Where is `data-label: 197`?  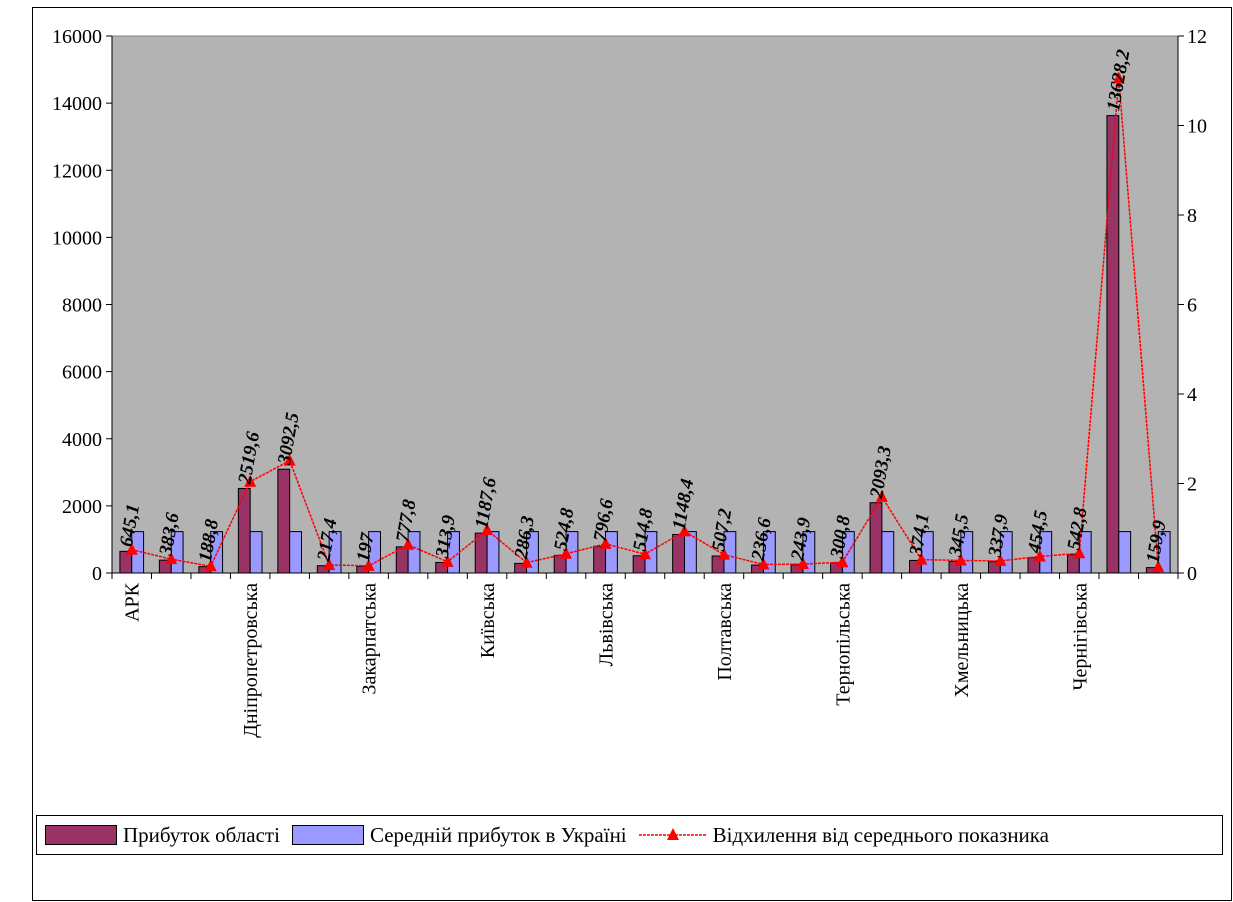 data-label: 197 is located at coordinates (366, 546).